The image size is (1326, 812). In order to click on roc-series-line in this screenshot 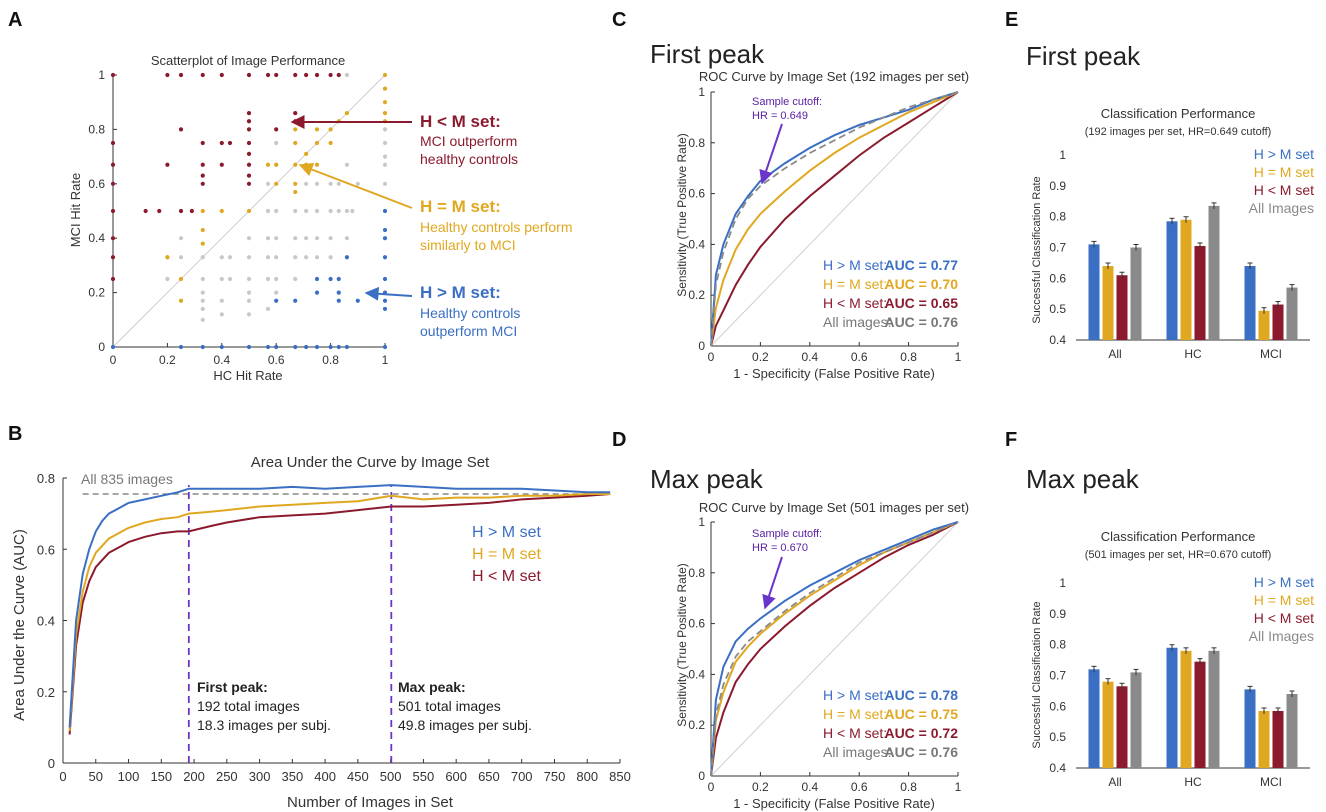, I will do `click(834, 649)`.